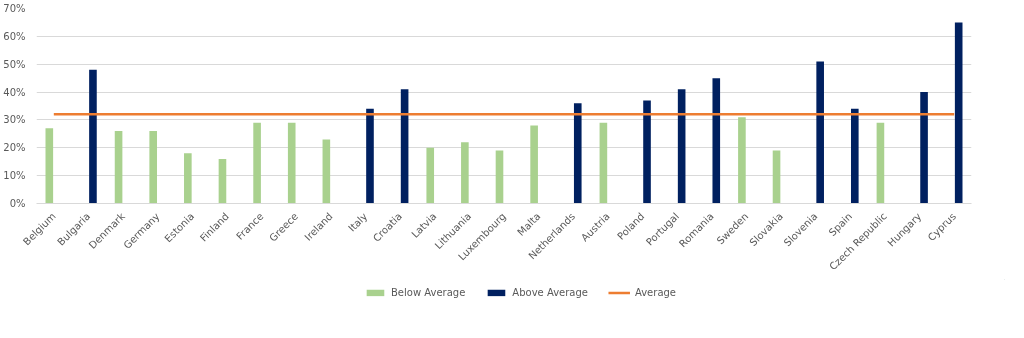 The height and width of the screenshot is (338, 1024). I want to click on y-tick-label: 70%, so click(14, 8).